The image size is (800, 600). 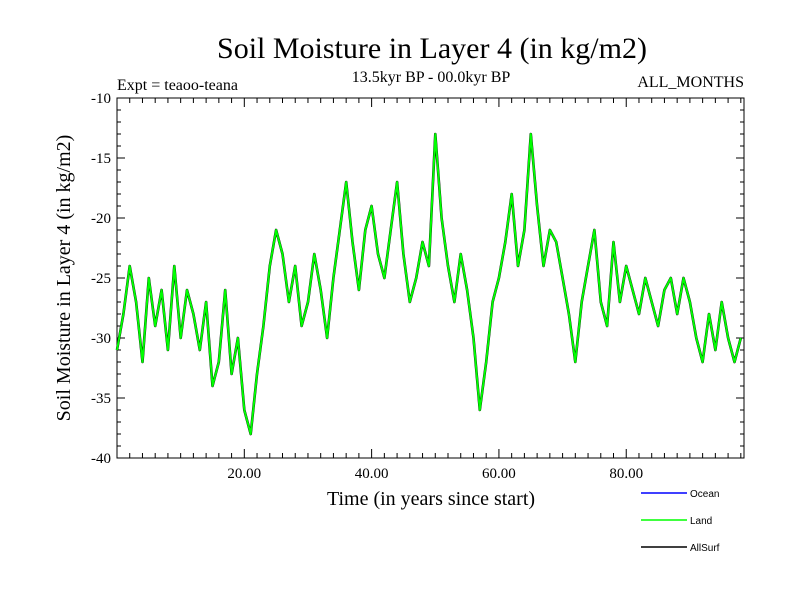 I want to click on y-tick-label: -35, so click(x=101, y=399).